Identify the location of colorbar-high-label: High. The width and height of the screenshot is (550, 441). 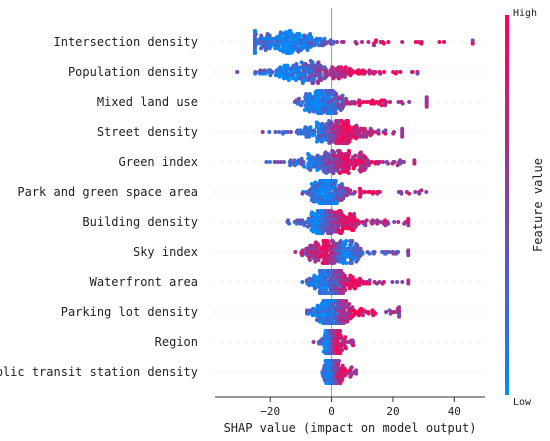
(525, 13).